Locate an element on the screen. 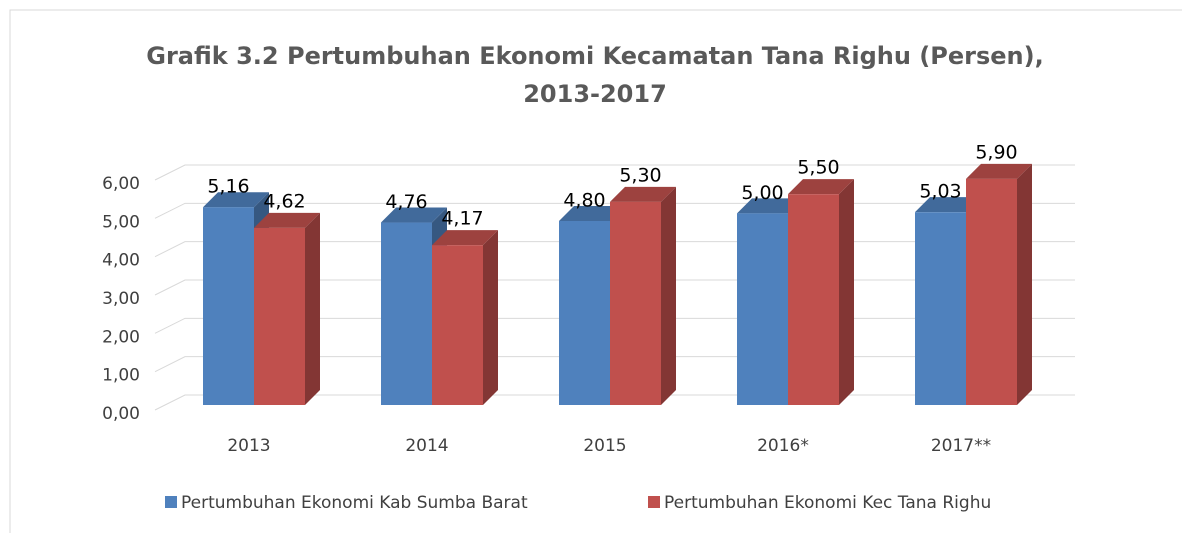 The width and height of the screenshot is (1182, 533). y-tick-label: 1,00 is located at coordinates (121, 376).